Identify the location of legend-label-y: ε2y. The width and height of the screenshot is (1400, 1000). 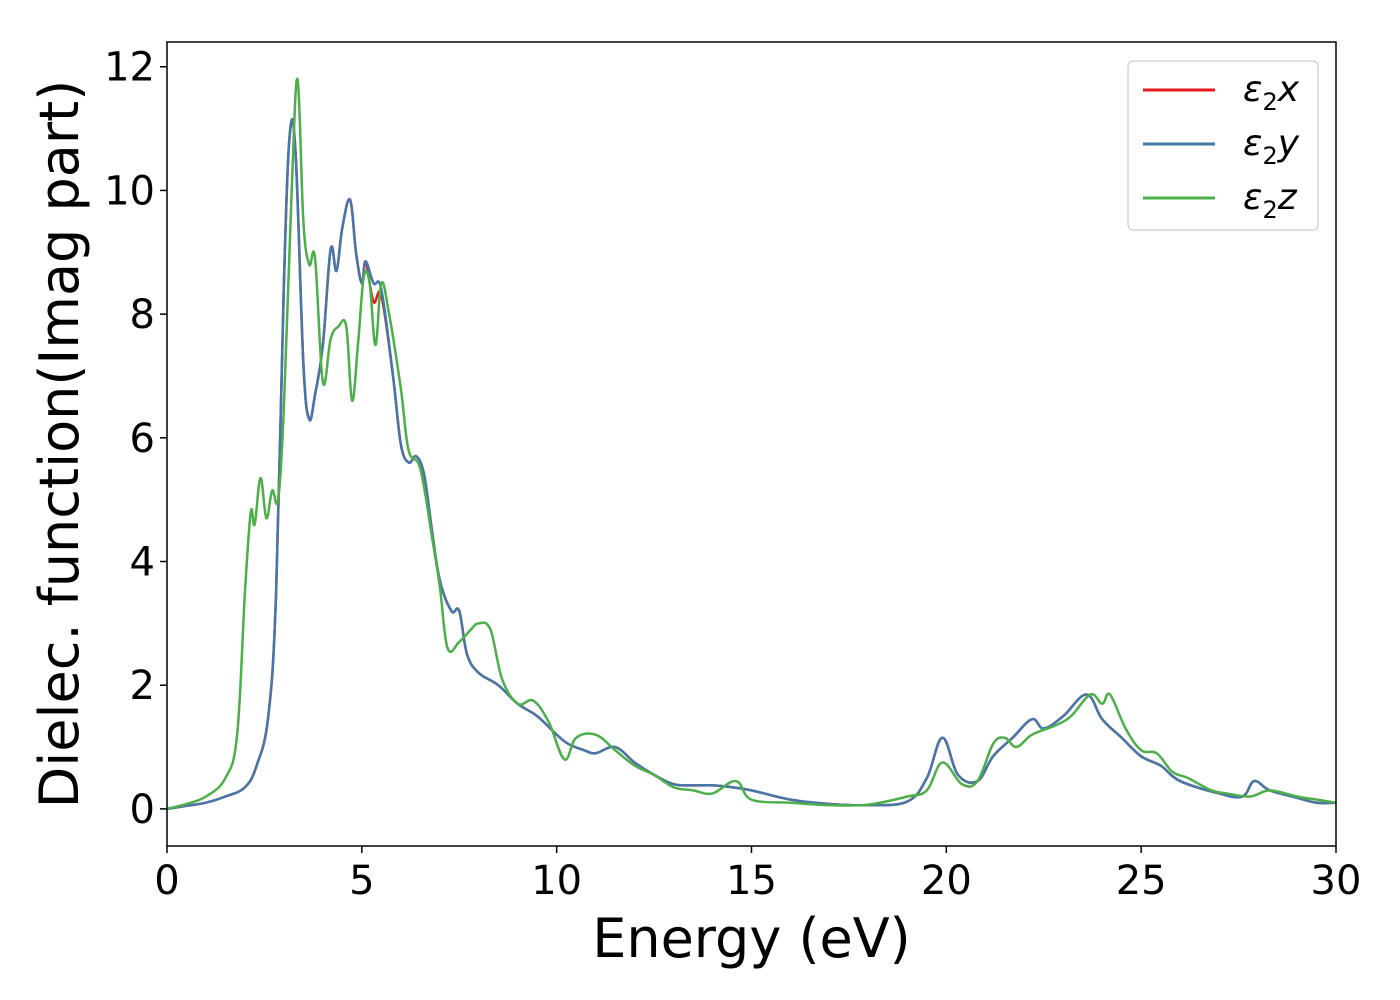
(1271, 146).